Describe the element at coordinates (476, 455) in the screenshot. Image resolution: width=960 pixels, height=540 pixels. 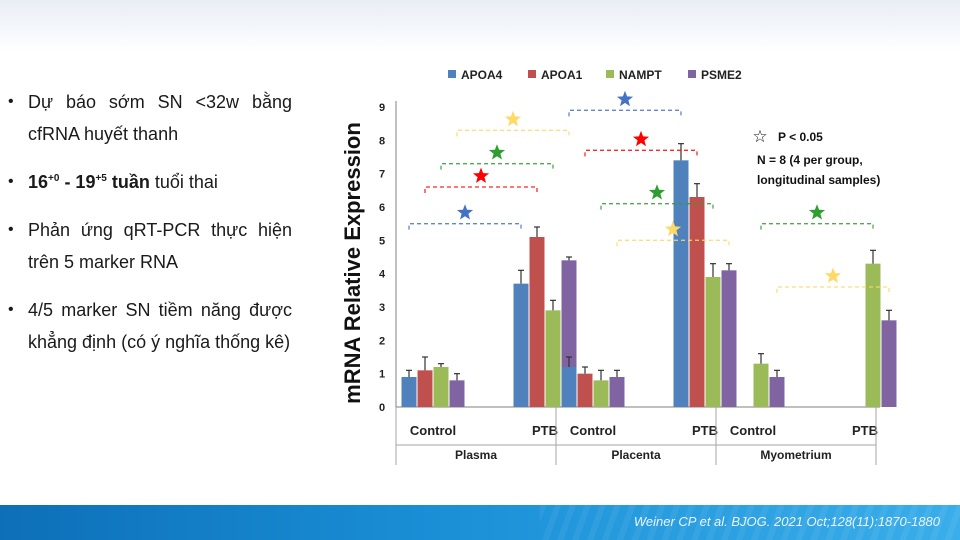
I see `tissue-label: Plasma` at that location.